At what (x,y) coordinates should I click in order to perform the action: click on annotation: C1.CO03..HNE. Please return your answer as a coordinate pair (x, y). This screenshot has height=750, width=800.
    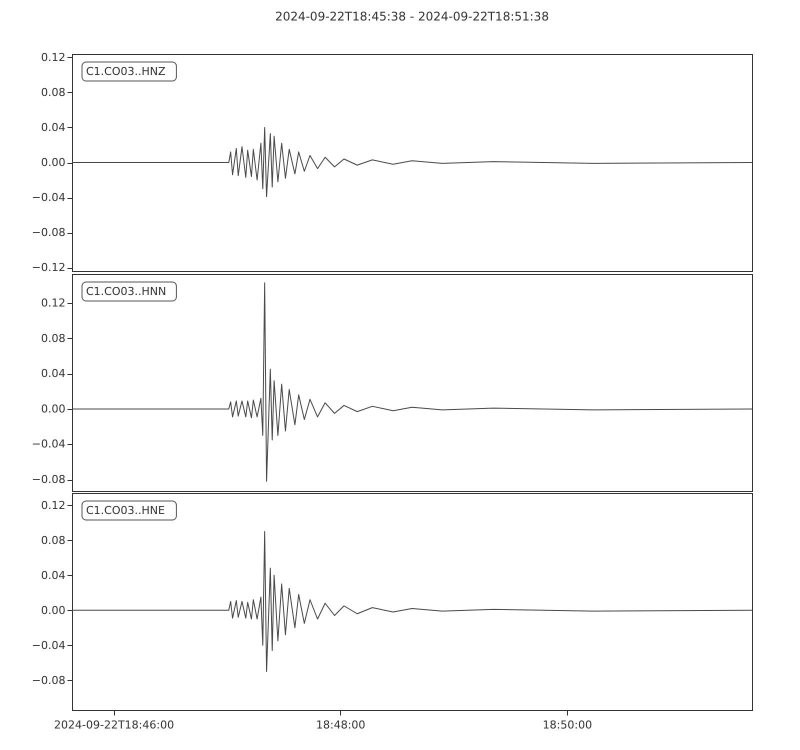
    Looking at the image, I should click on (126, 510).